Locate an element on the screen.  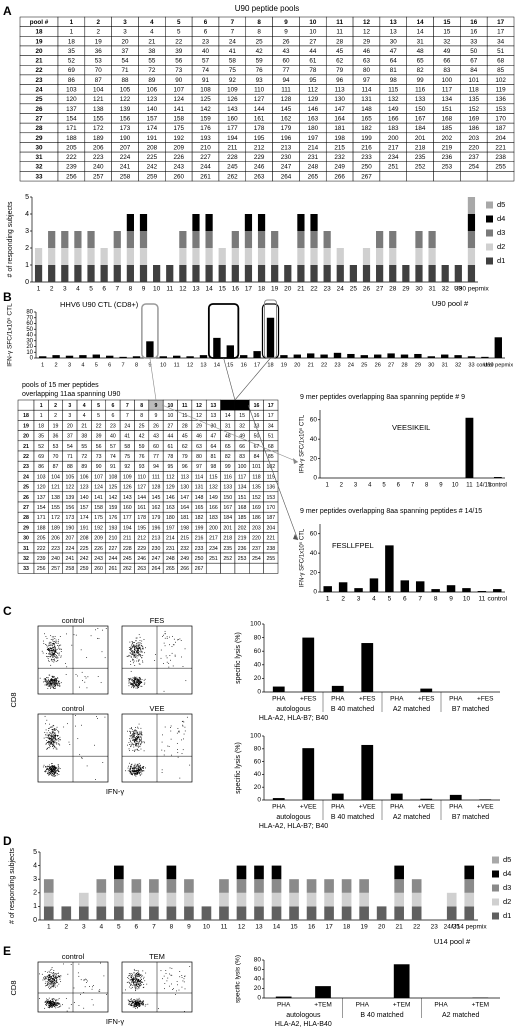
connector is located at coordinates (153, 379).